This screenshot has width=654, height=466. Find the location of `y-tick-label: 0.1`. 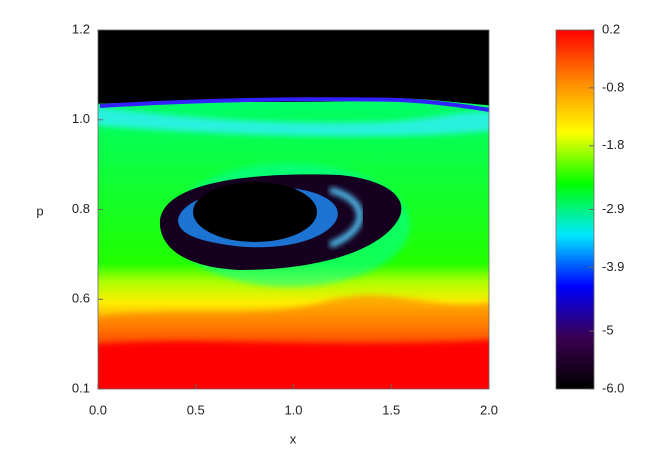

y-tick-label: 0.1 is located at coordinates (81, 387).